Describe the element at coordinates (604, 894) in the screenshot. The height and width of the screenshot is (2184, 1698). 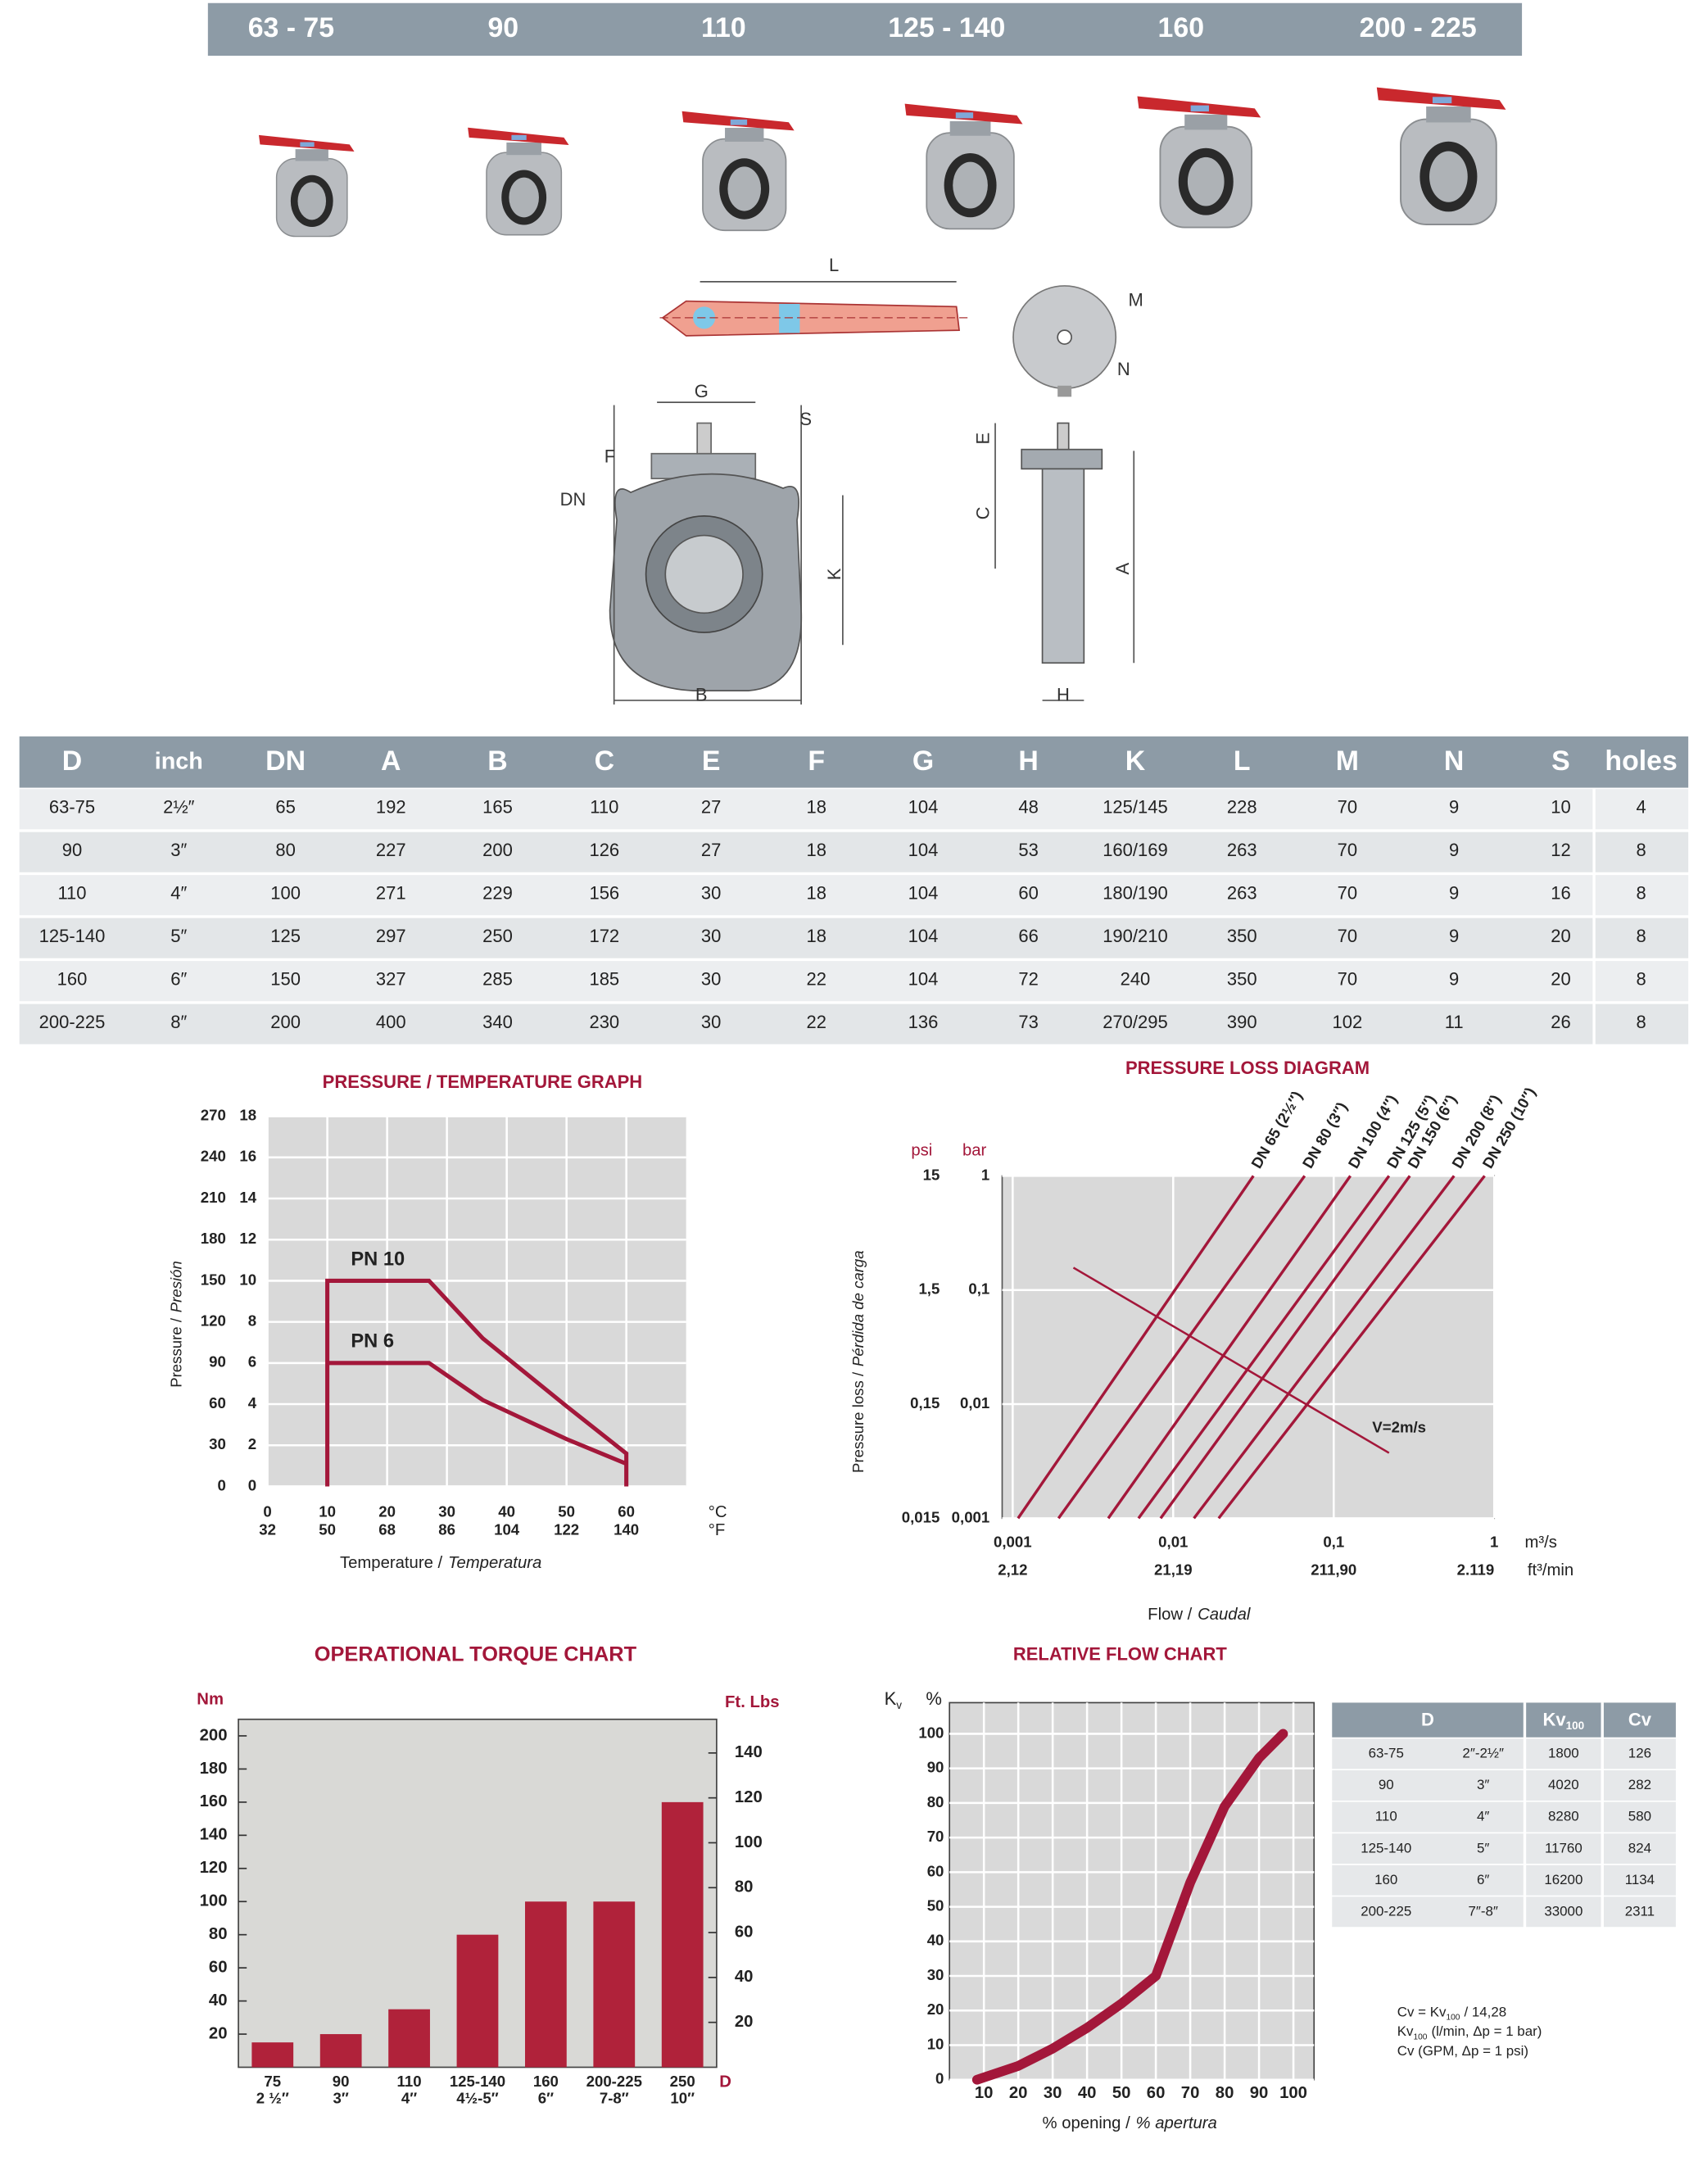
I see `table-cell: 156` at that location.